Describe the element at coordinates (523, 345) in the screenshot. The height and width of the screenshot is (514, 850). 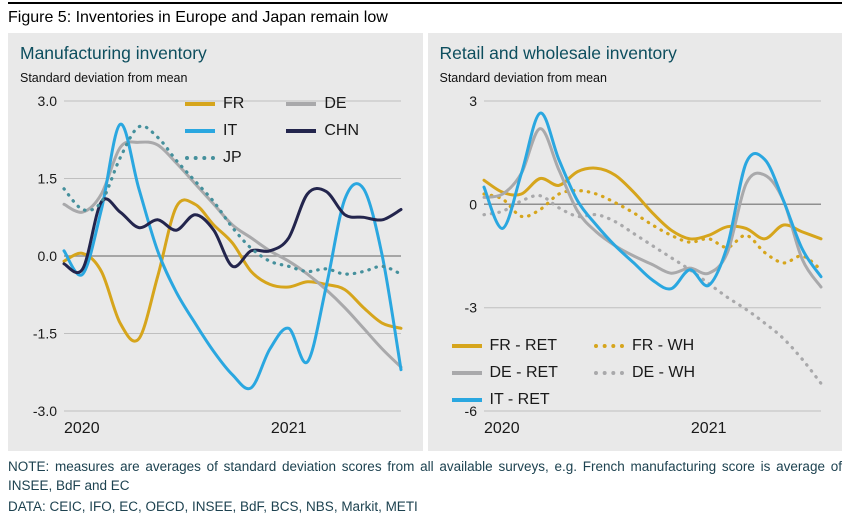
I see `legend-label: FR - RET` at that location.